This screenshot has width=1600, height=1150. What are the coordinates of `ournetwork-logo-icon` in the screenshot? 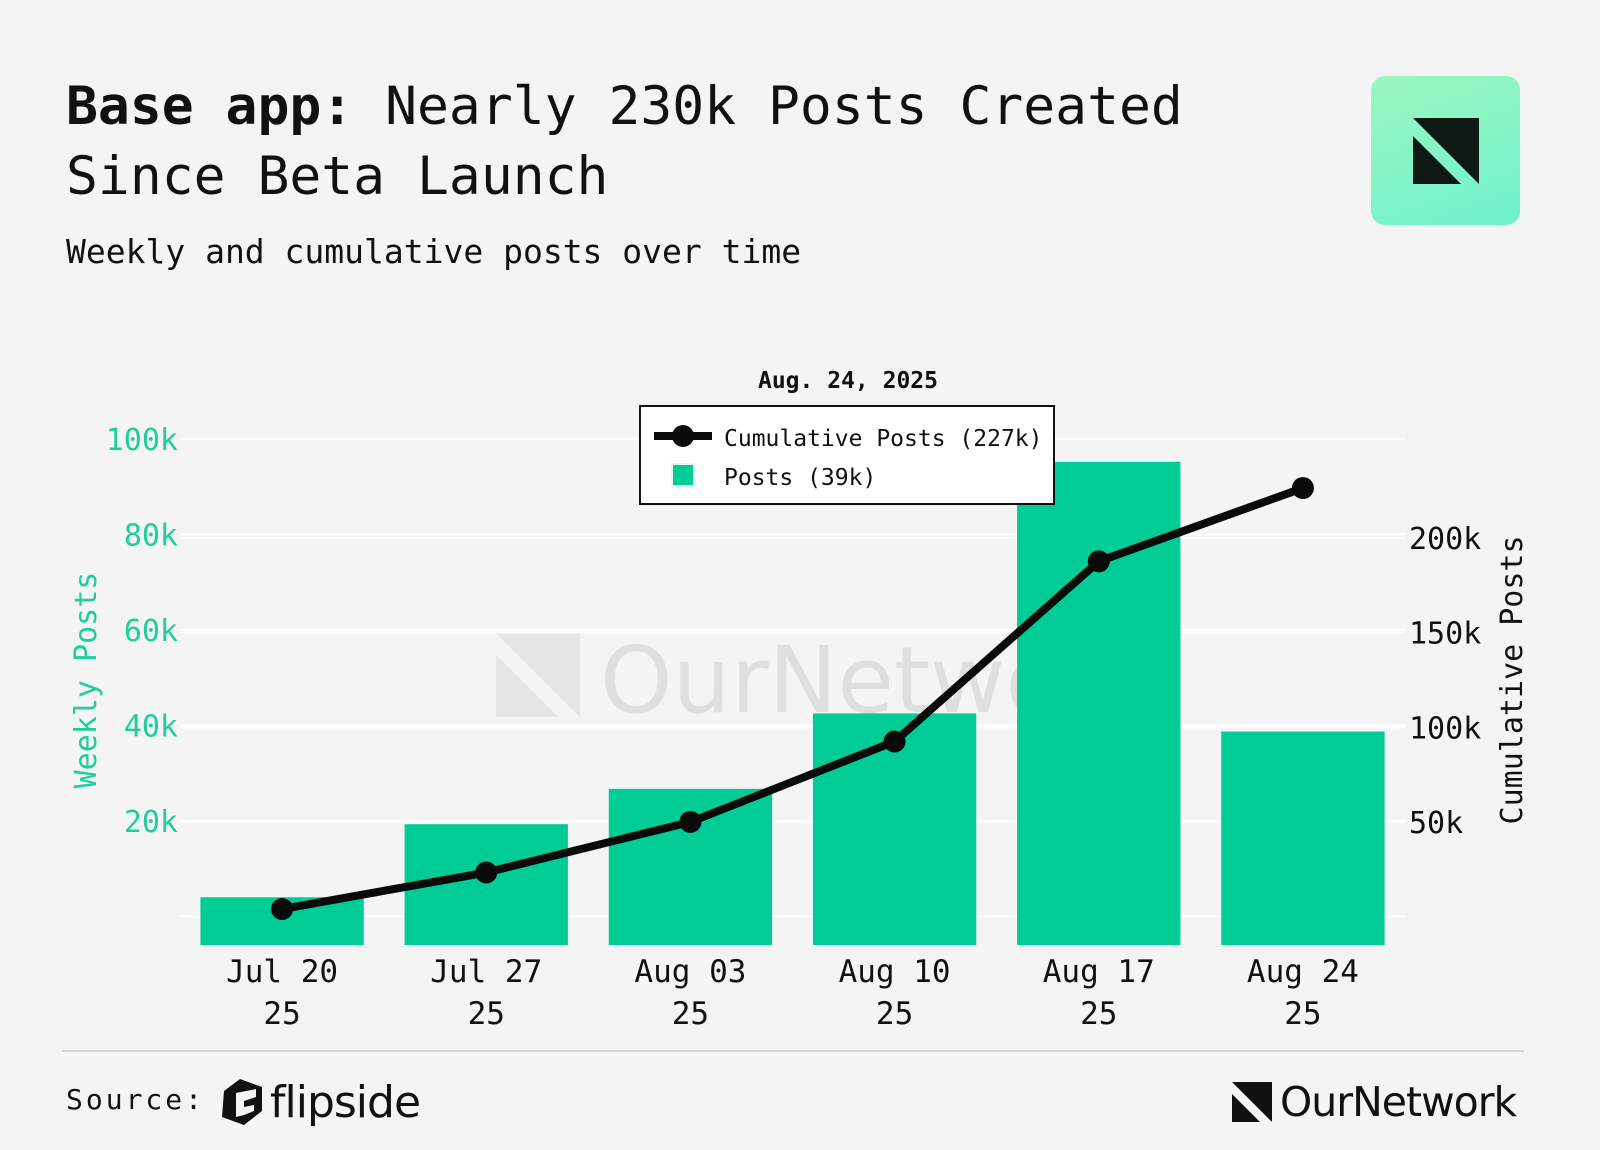 It's located at (1446, 151).